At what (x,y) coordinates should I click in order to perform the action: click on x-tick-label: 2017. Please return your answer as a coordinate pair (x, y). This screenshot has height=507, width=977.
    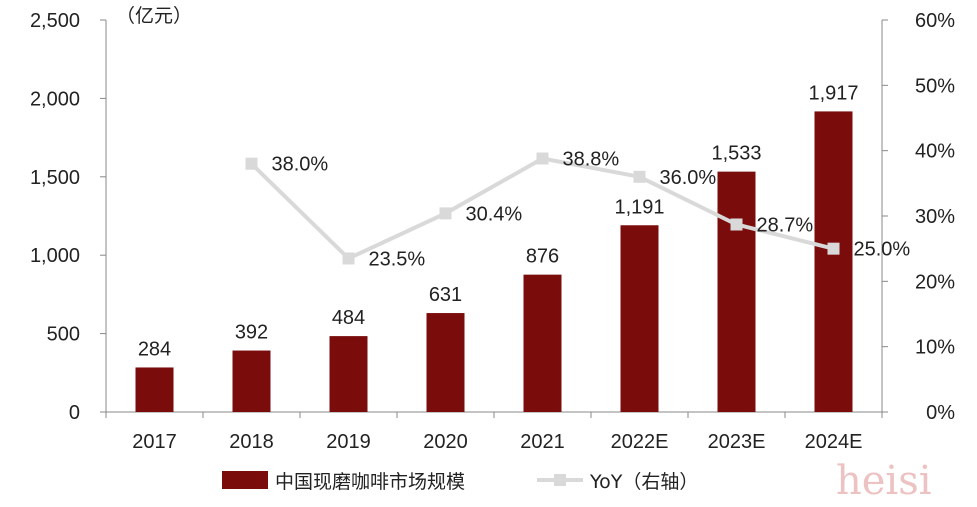
    Looking at the image, I should click on (154, 442).